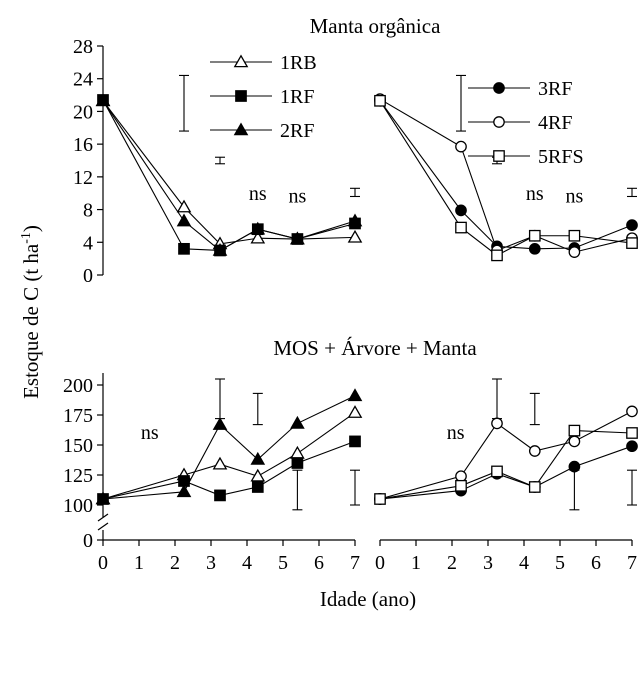 The height and width of the screenshot is (693, 640). What do you see at coordinates (78, 476) in the screenshot?
I see `y-tick-label: 125` at bounding box center [78, 476].